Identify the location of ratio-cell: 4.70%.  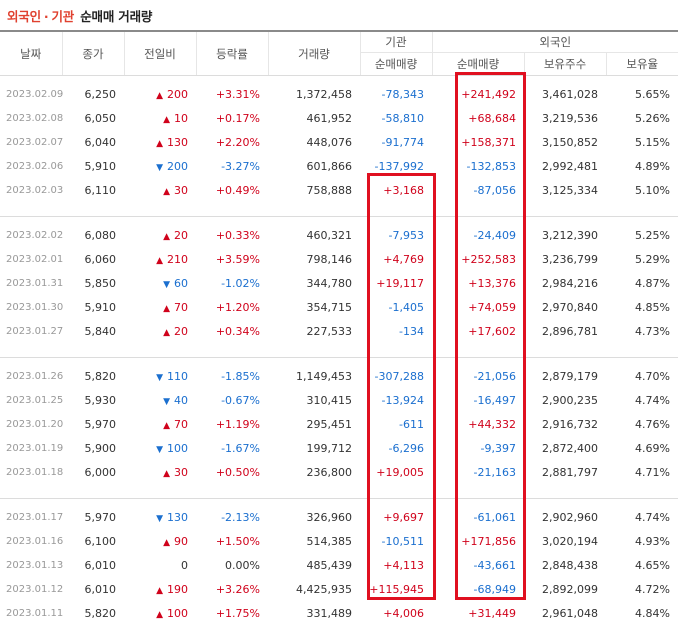
(642, 376).